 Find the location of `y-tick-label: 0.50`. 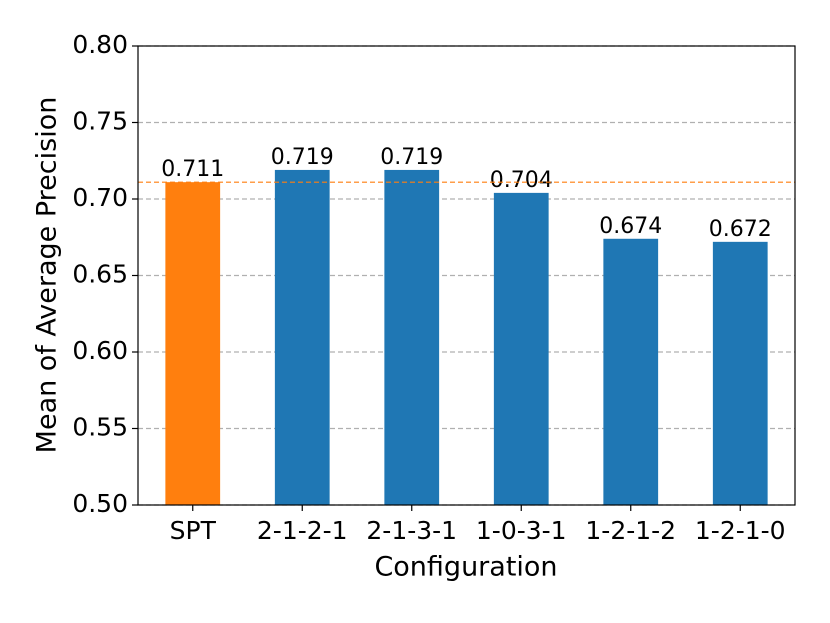

y-tick-label: 0.50 is located at coordinates (100, 503).